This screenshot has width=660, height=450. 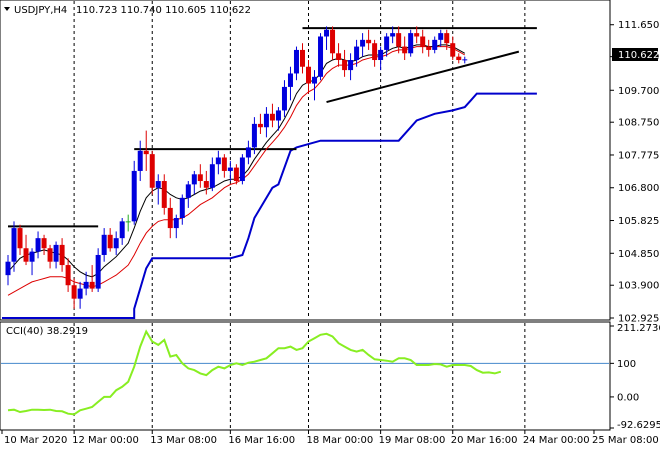 What do you see at coordinates (35, 440) in the screenshot?
I see `time-tick-label-0: 10 Mar 2020` at bounding box center [35, 440].